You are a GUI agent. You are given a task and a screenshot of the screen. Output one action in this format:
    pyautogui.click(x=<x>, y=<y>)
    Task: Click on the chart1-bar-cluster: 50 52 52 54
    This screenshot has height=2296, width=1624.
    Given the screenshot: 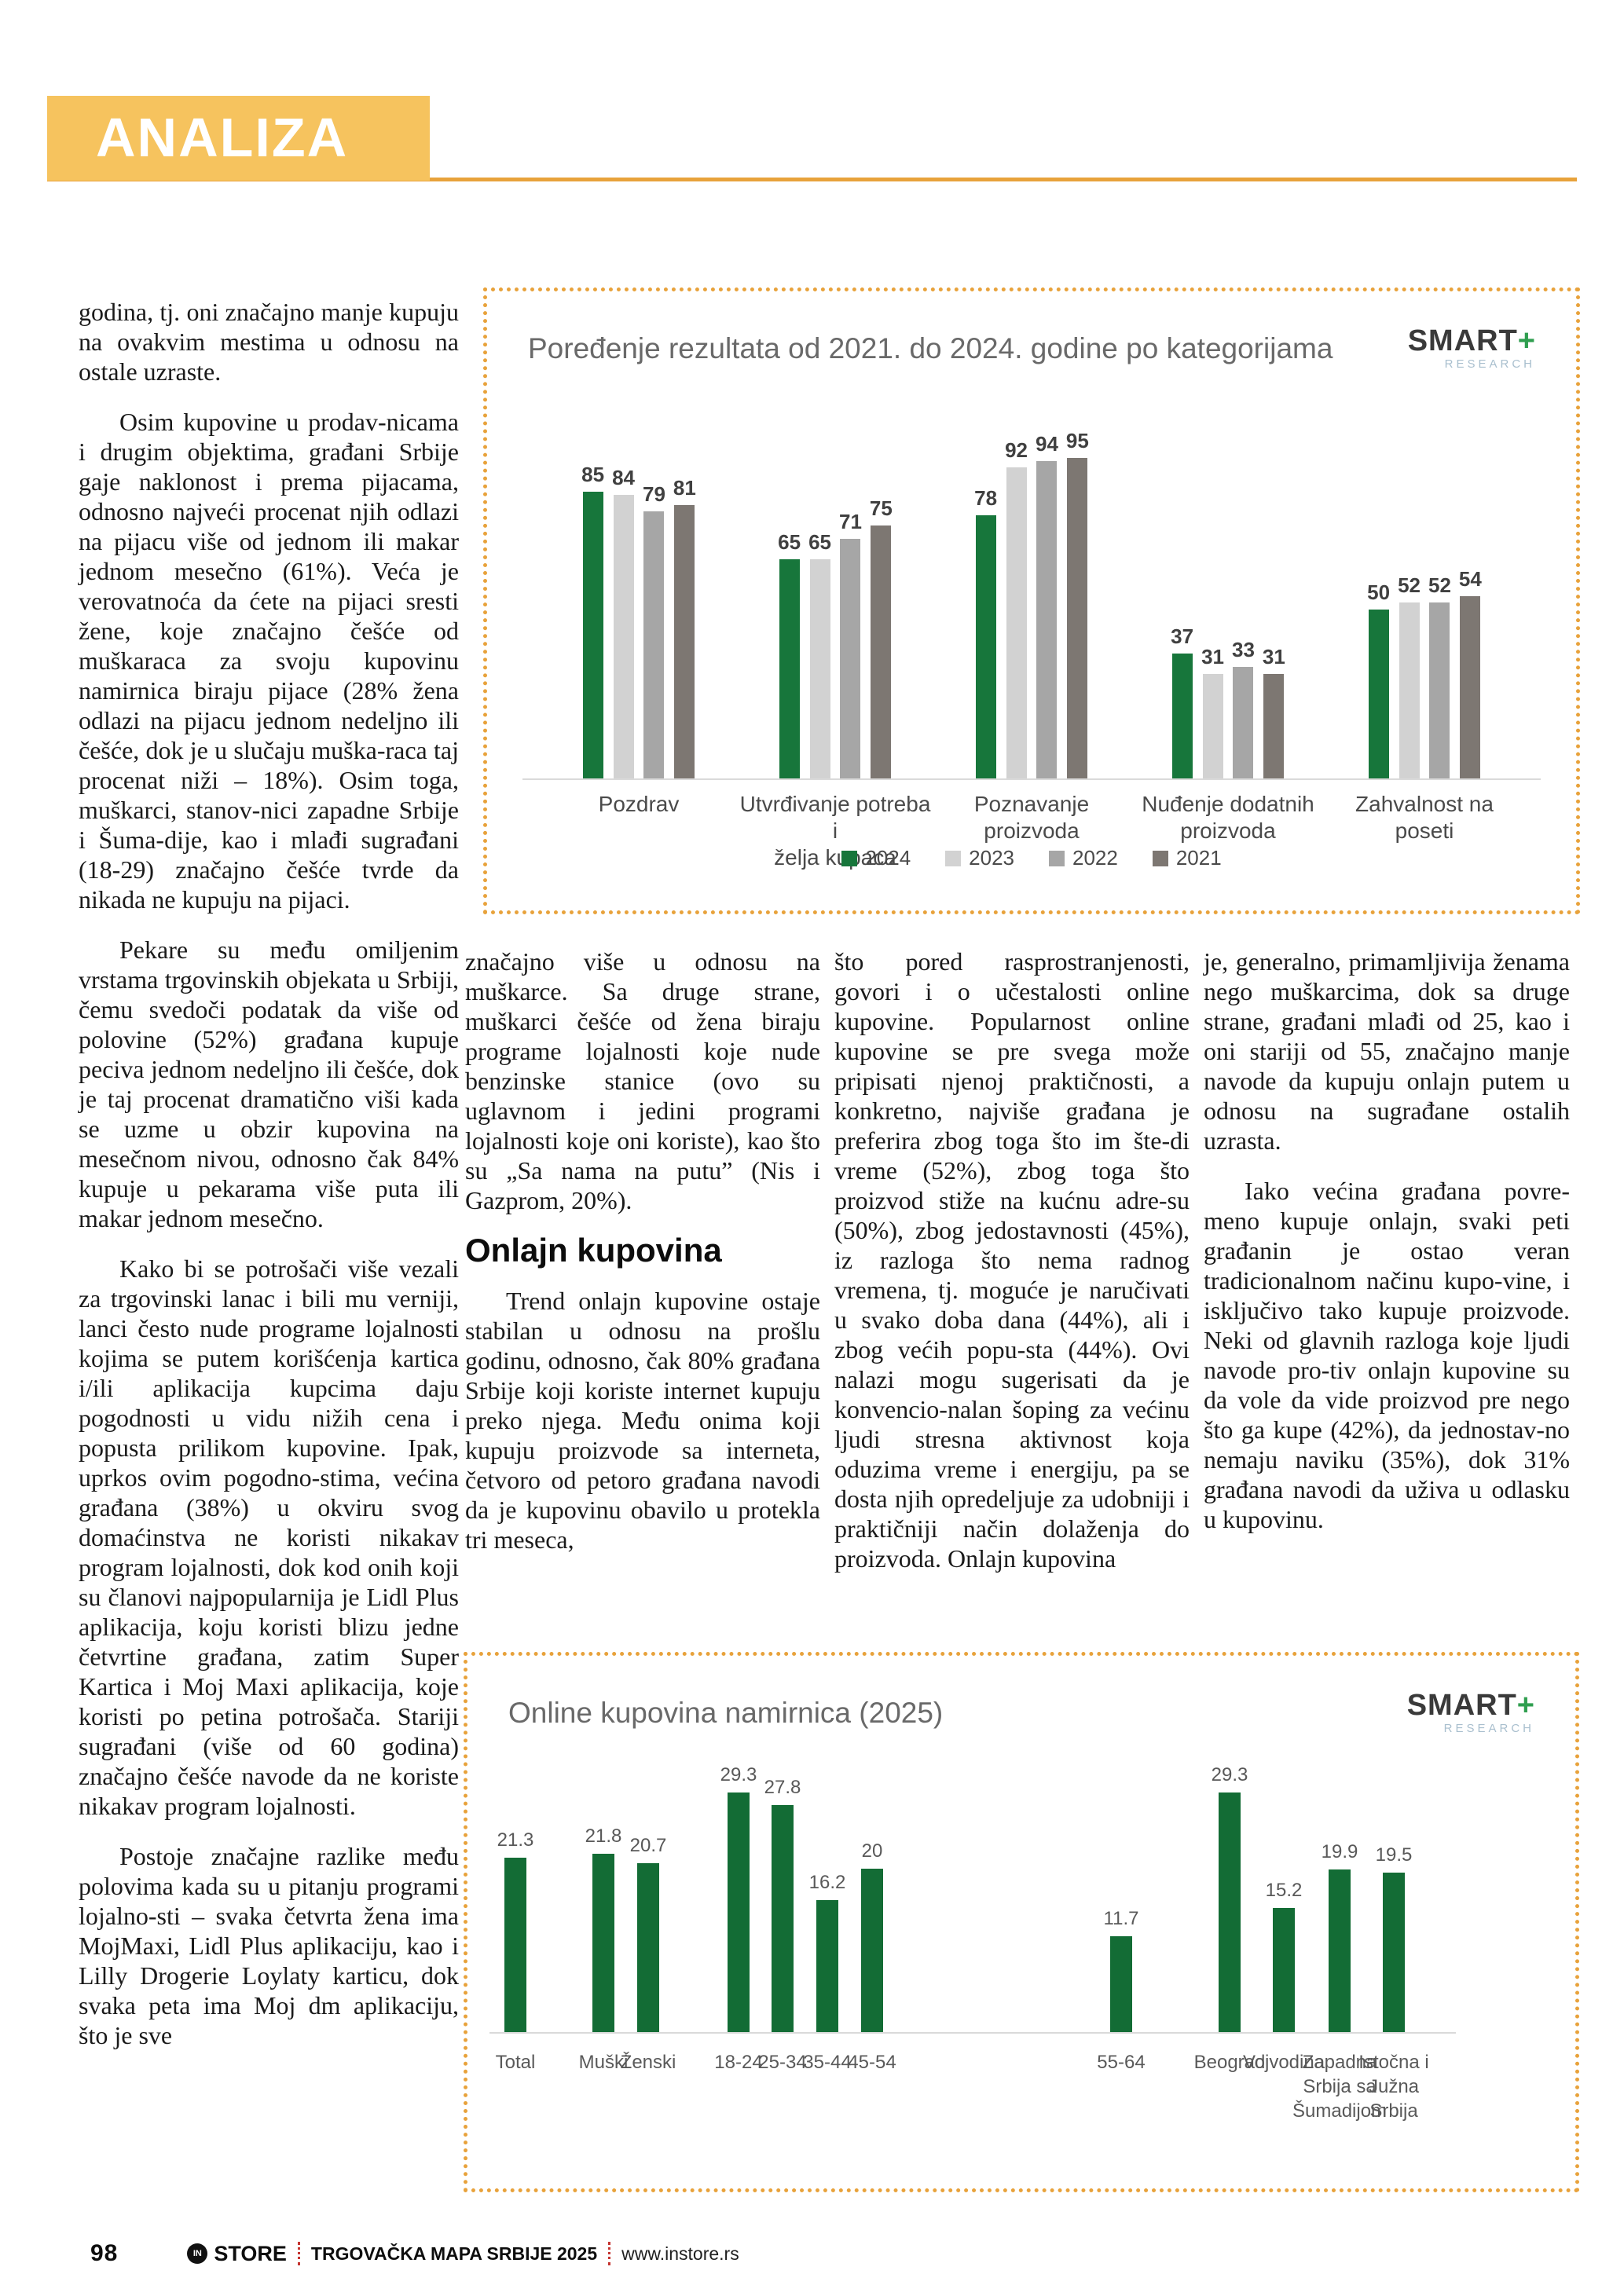 What is the action you would take?
    pyautogui.click(x=1425, y=593)
    